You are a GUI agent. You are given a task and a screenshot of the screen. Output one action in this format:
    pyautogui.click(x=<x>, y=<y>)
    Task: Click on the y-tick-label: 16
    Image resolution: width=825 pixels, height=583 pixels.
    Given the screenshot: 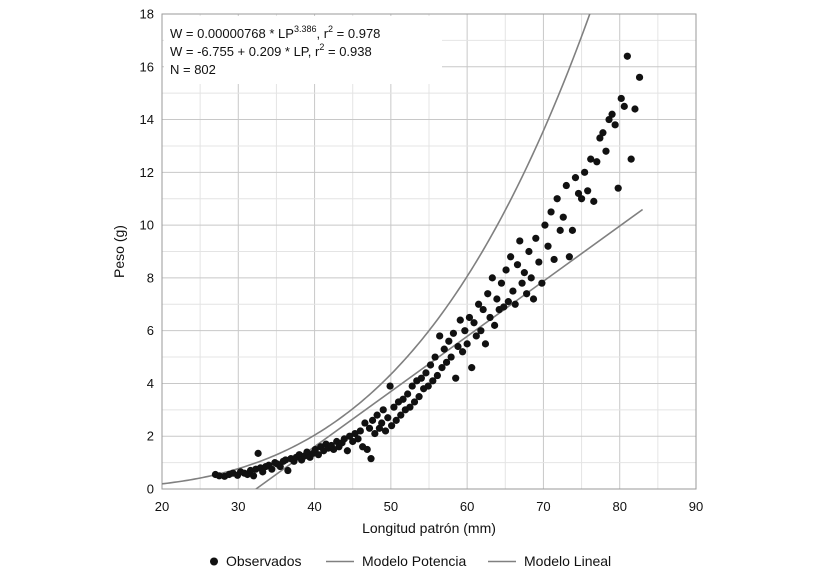 What is the action you would take?
    pyautogui.click(x=147, y=66)
    